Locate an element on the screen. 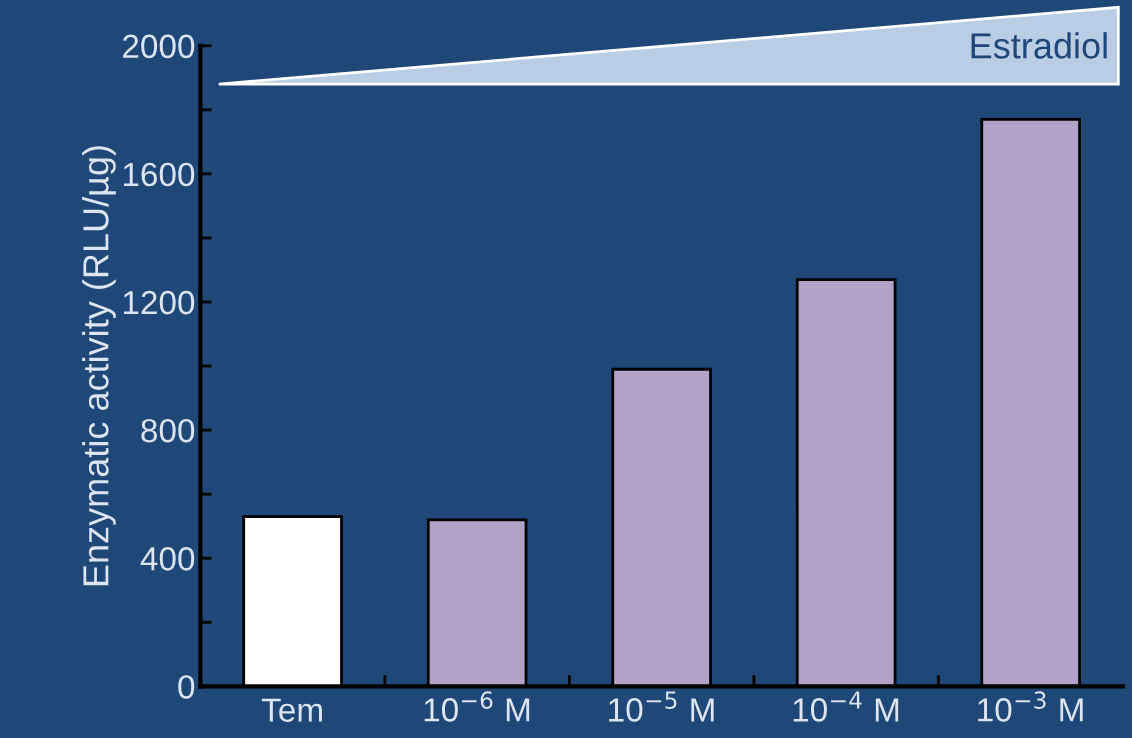 The image size is (1132, 738). y-tick-label: 800 is located at coordinates (168, 430).